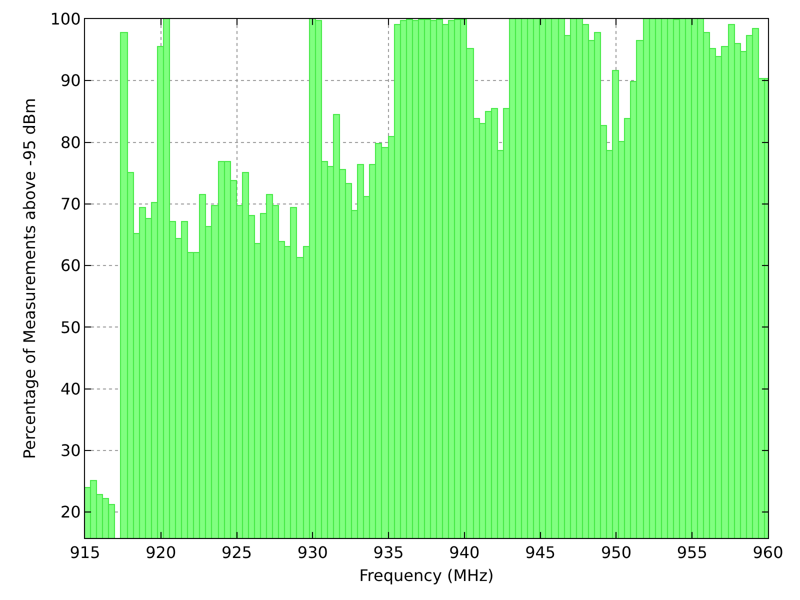  What do you see at coordinates (237, 552) in the screenshot?
I see `x-tick-label: 925` at bounding box center [237, 552].